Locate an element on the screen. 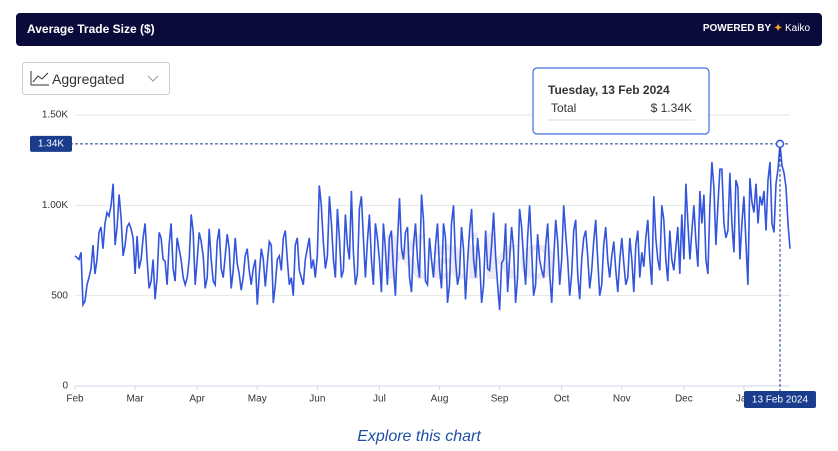 The image size is (838, 451). y-label-box is located at coordinates (51, 143).